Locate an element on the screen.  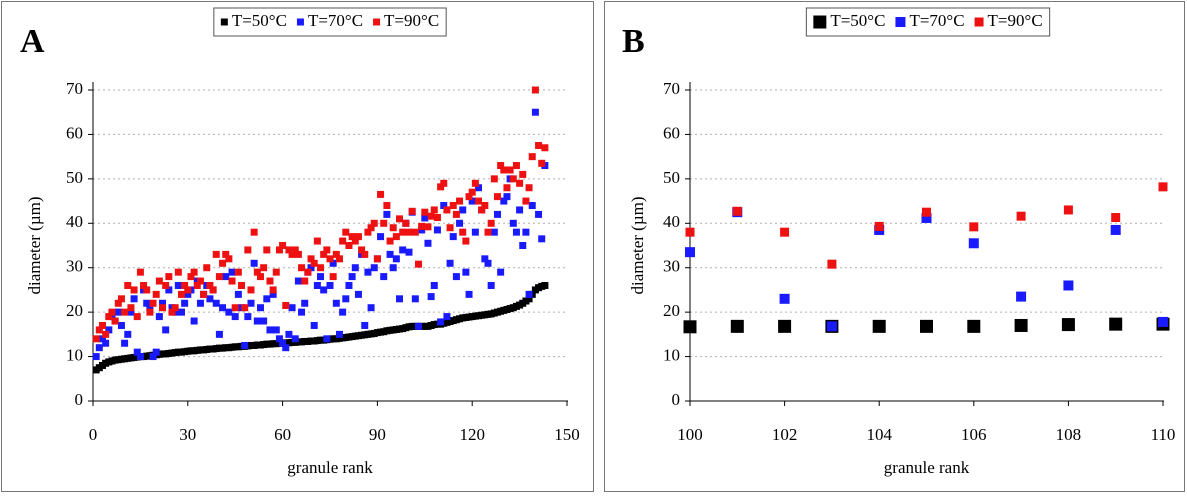
y-tick-label: 60 is located at coordinates (74, 132).